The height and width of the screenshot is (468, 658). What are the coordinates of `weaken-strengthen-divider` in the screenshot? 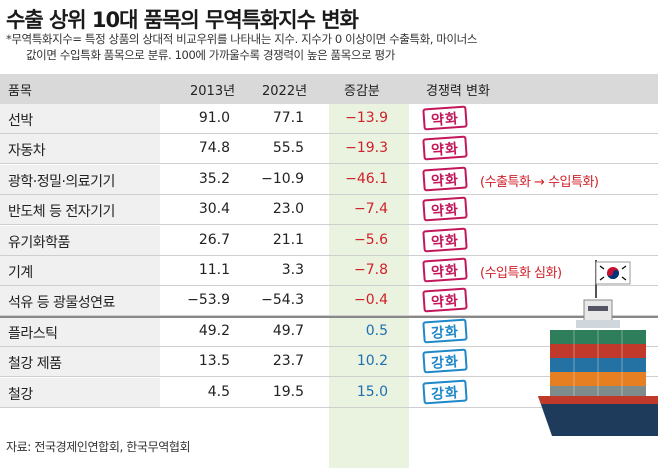 It's located at (329, 316).